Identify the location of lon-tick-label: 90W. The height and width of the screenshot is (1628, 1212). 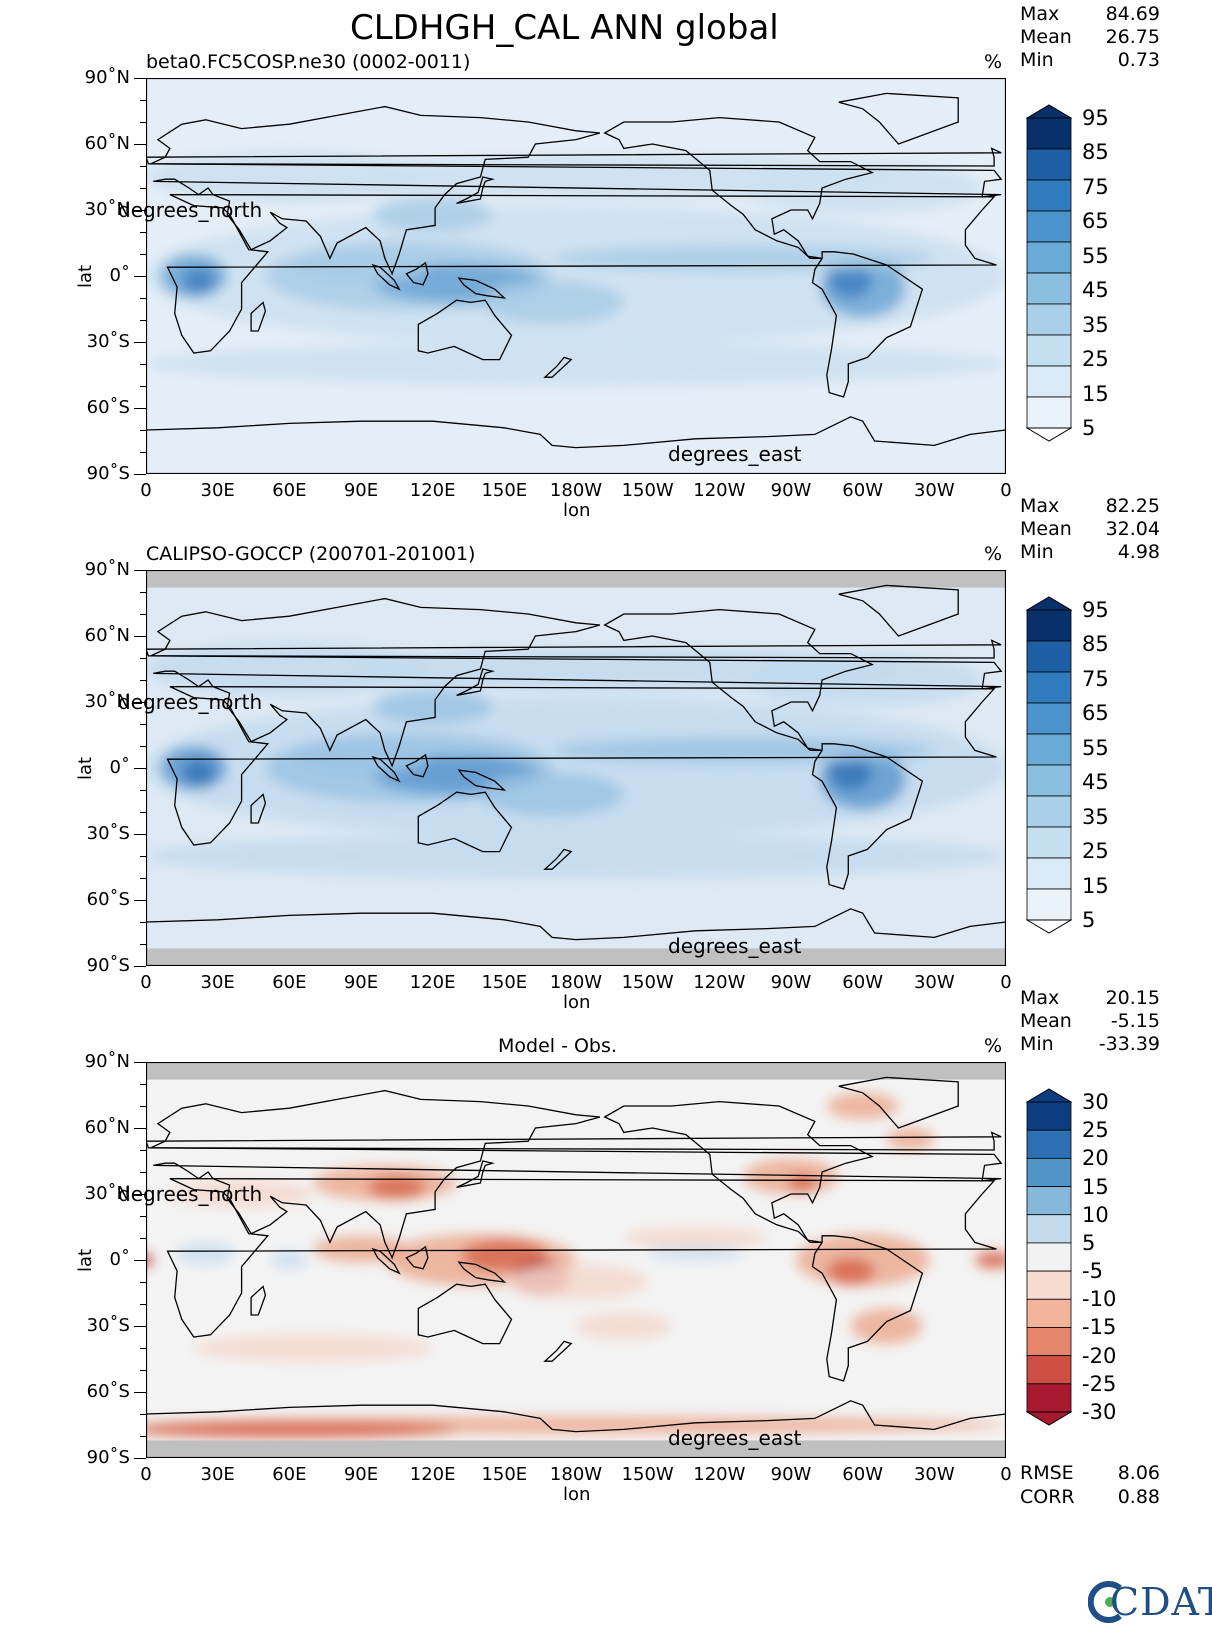
(791, 1474).